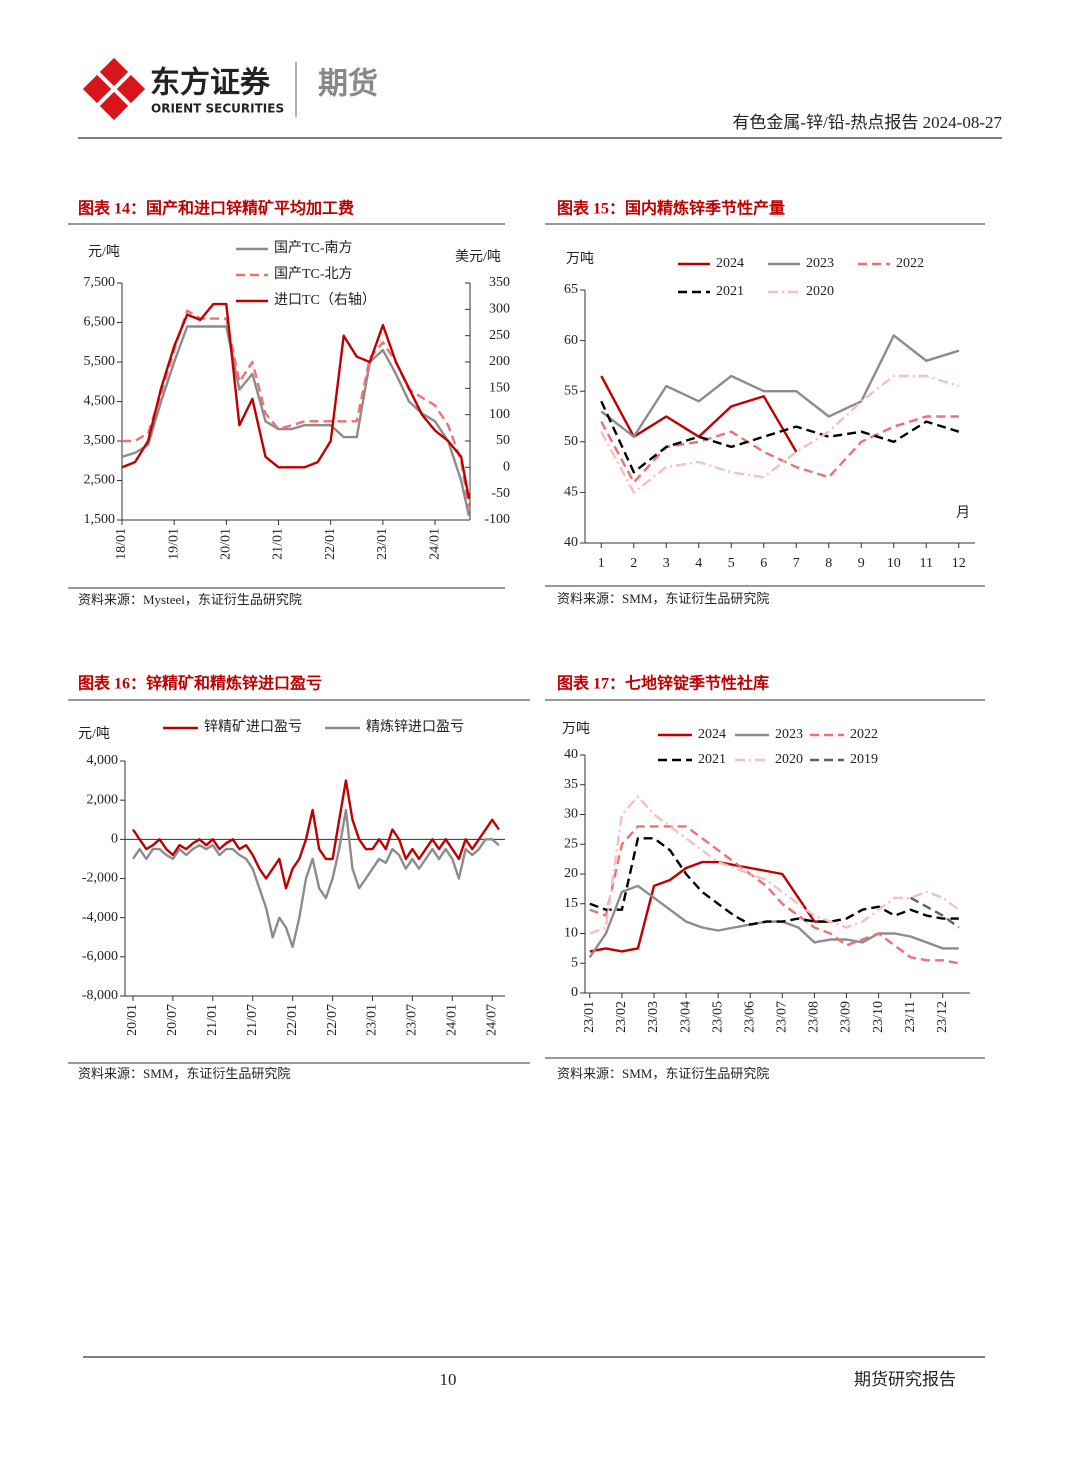 Image resolution: width=1080 pixels, height=1466 pixels. Describe the element at coordinates (332, 1020) in the screenshot. I see `x-tick-label: 22/07` at that location.